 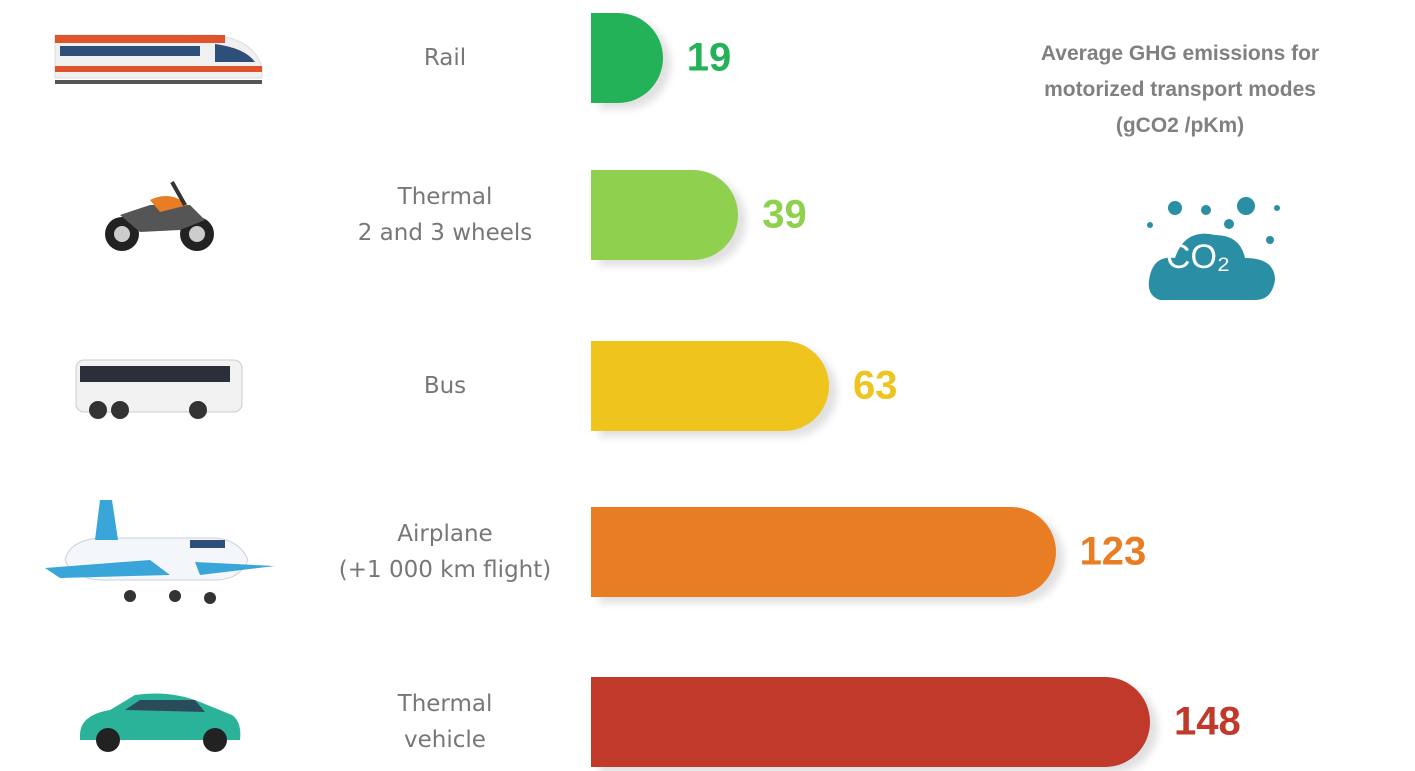 What do you see at coordinates (1207, 721) in the screenshot?
I see `value-label: 148` at bounding box center [1207, 721].